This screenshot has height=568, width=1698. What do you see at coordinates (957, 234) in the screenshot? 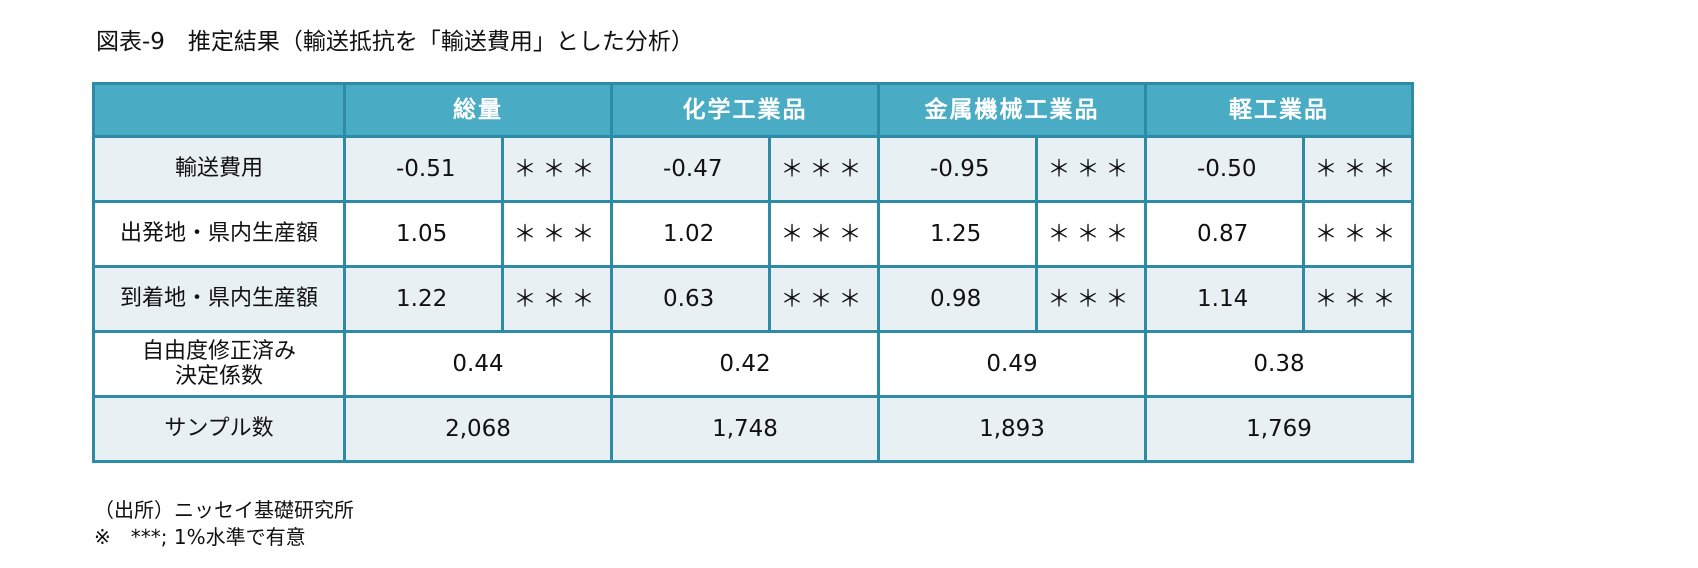
I see `coef-cell: 1.25` at bounding box center [957, 234].